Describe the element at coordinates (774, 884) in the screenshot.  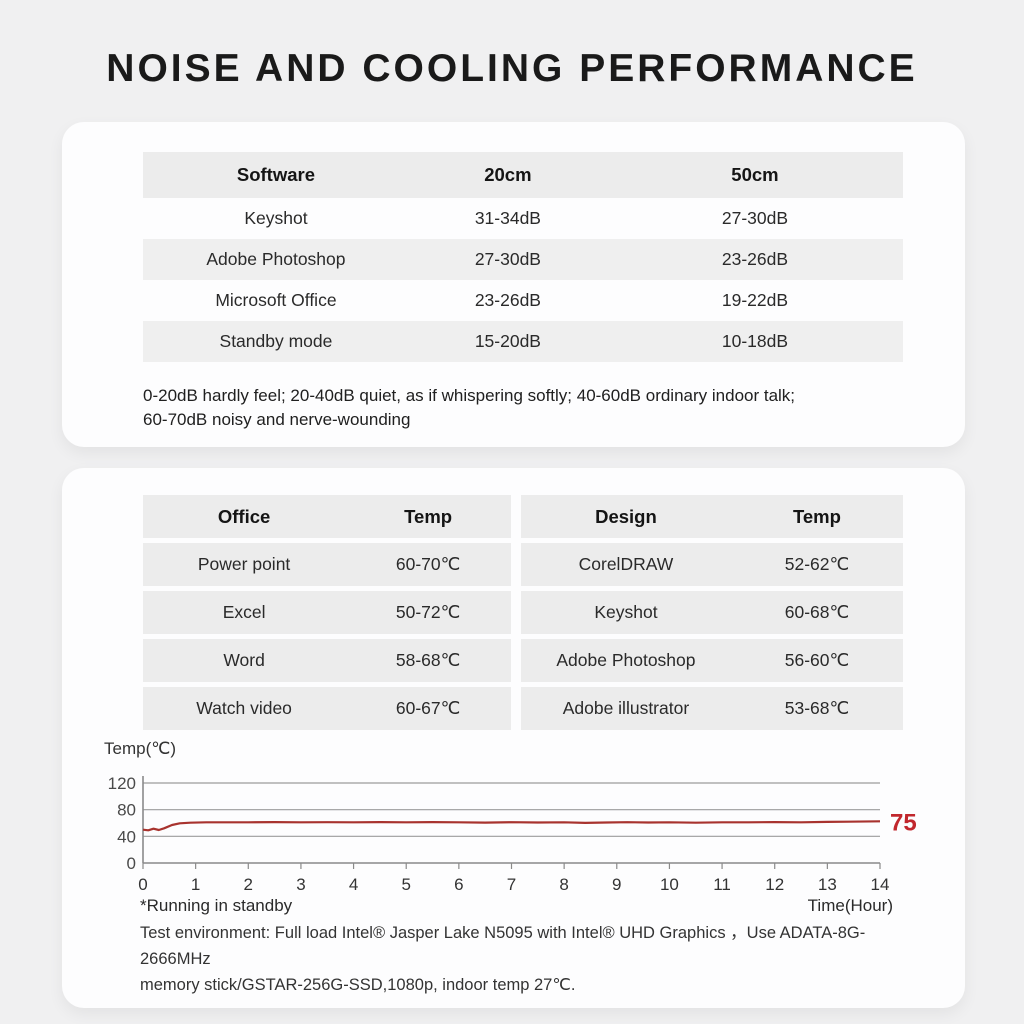
I see `x-tick-label: 12` at that location.